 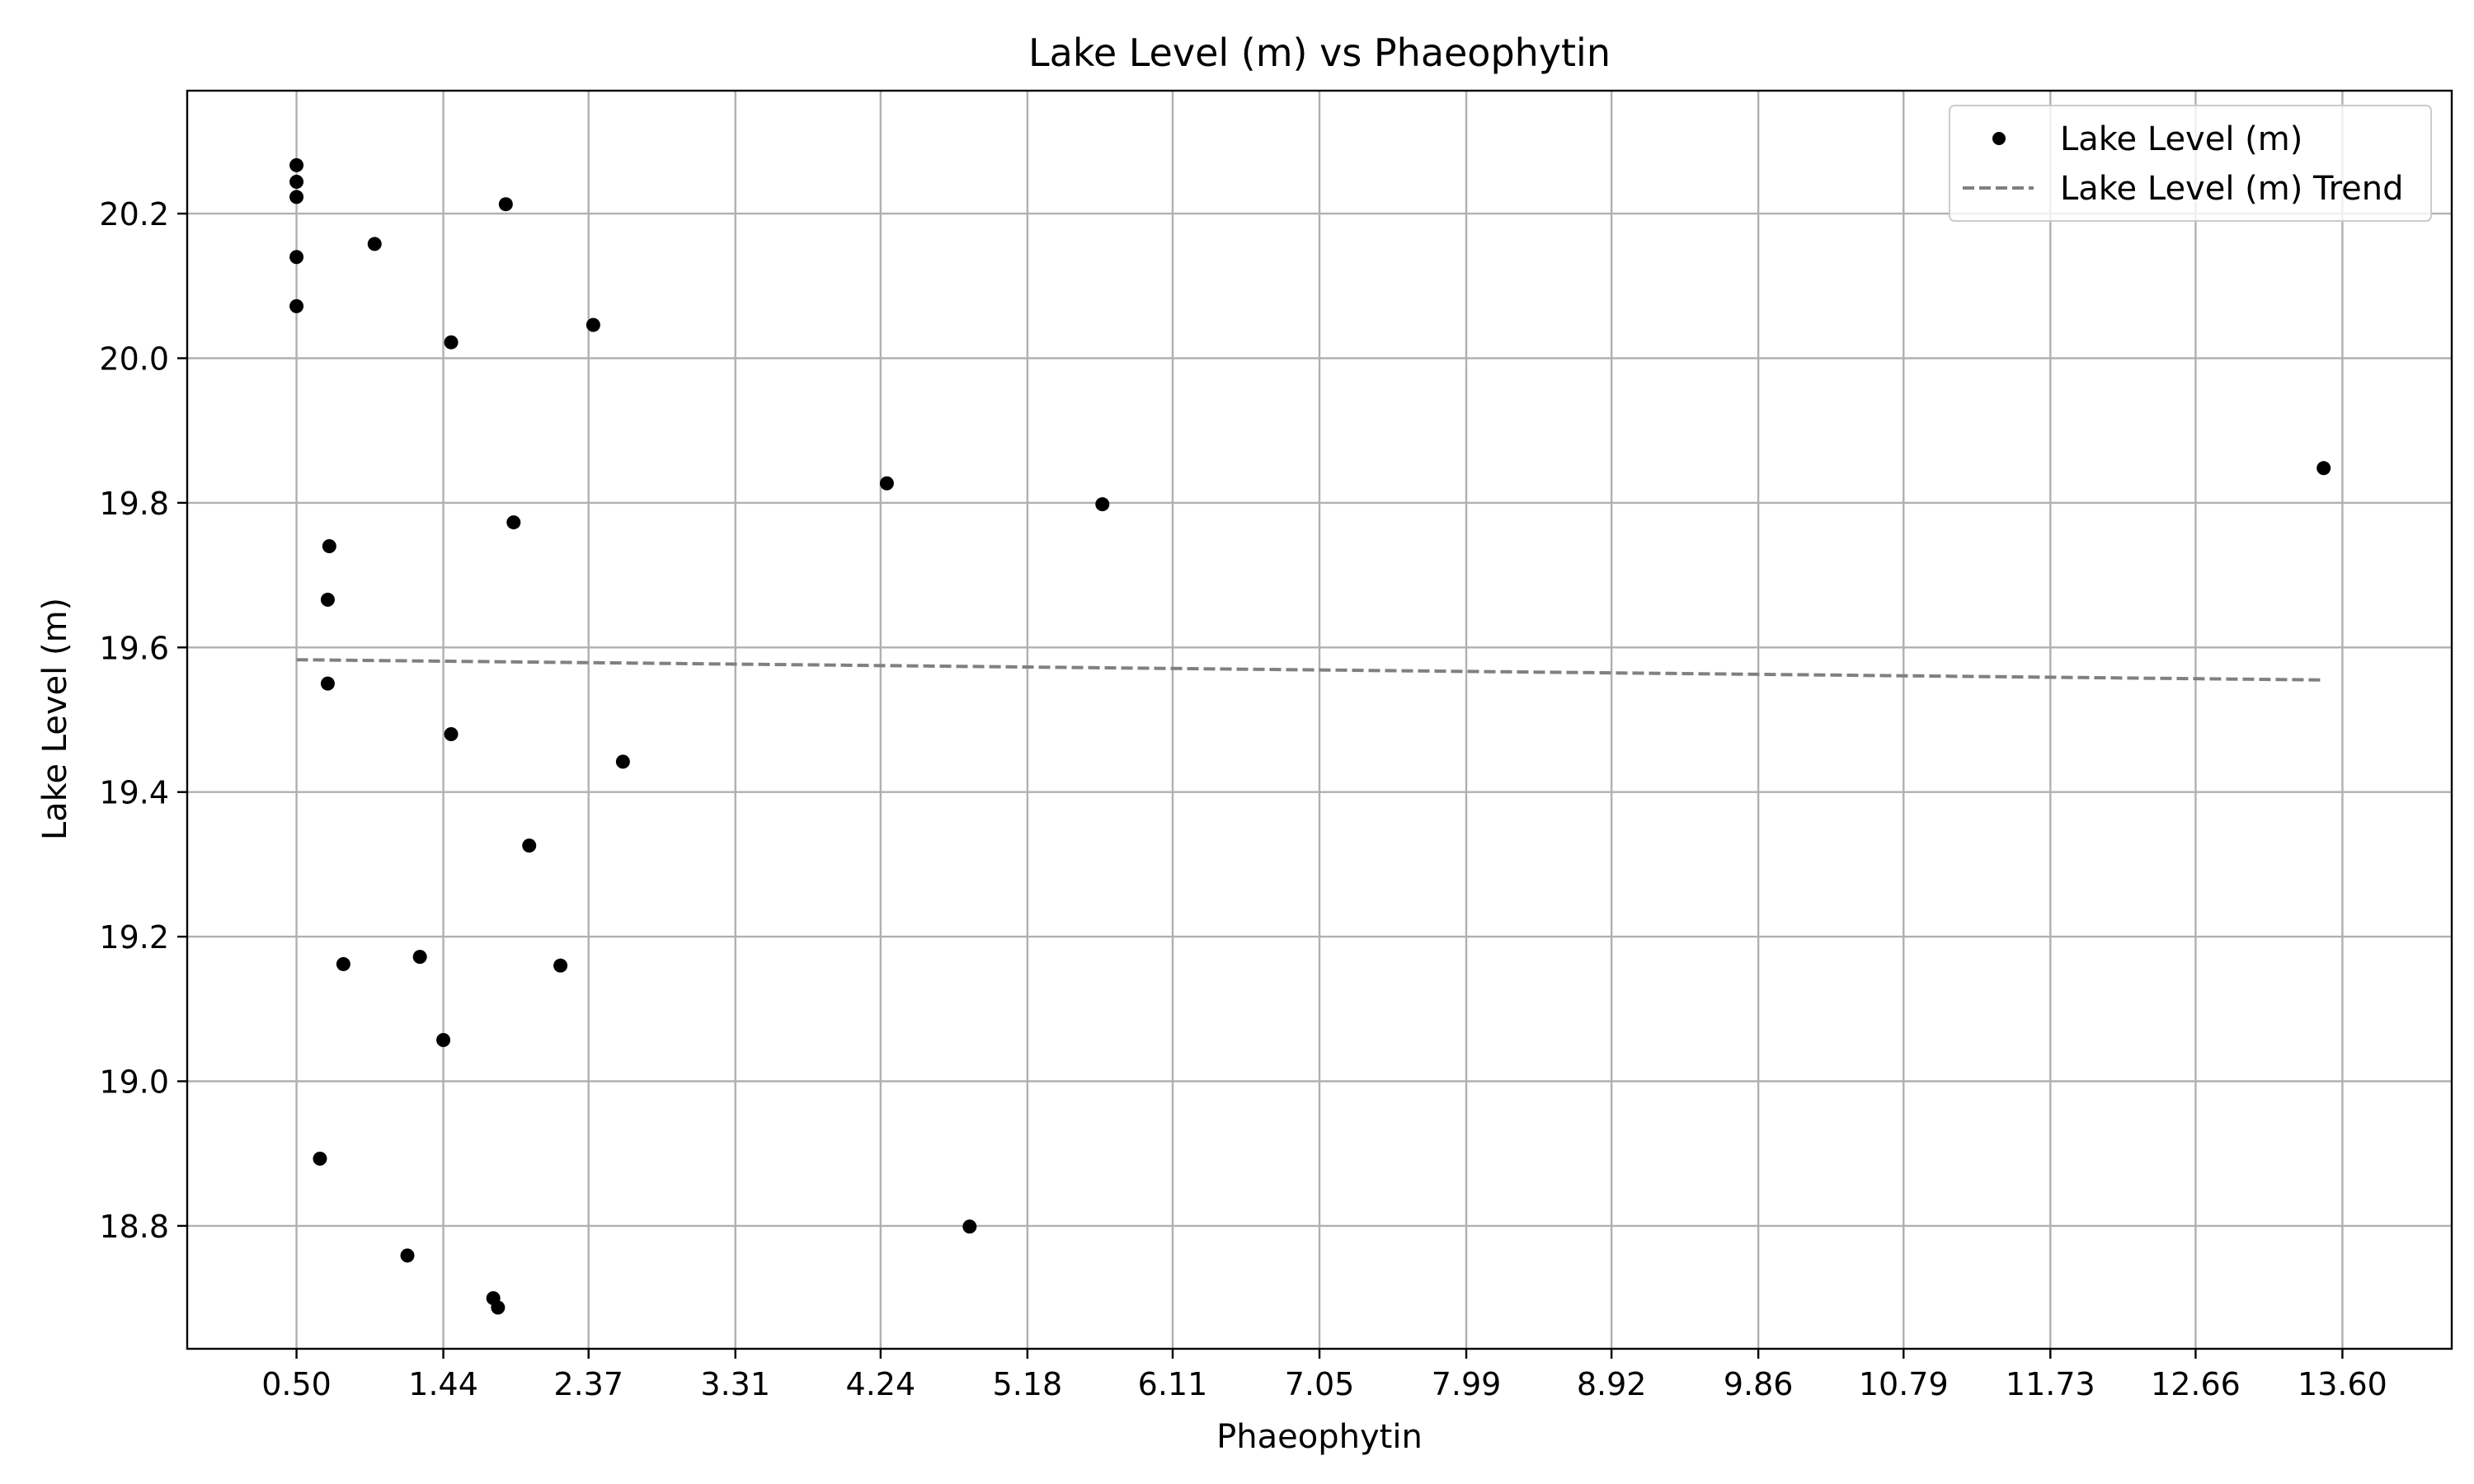 What do you see at coordinates (2232, 189) in the screenshot?
I see `legend-label-trend: Lake Level (m) Trend` at bounding box center [2232, 189].